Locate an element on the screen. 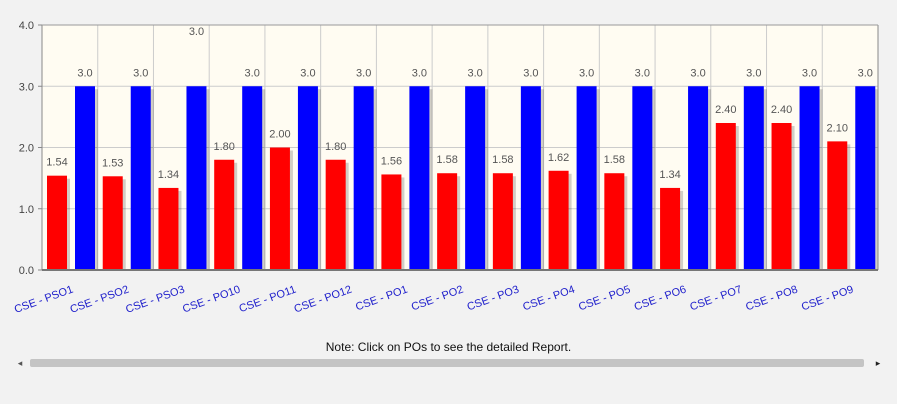 This screenshot has width=897, height=404. category-label: CSE - PSO3 is located at coordinates (155, 300).